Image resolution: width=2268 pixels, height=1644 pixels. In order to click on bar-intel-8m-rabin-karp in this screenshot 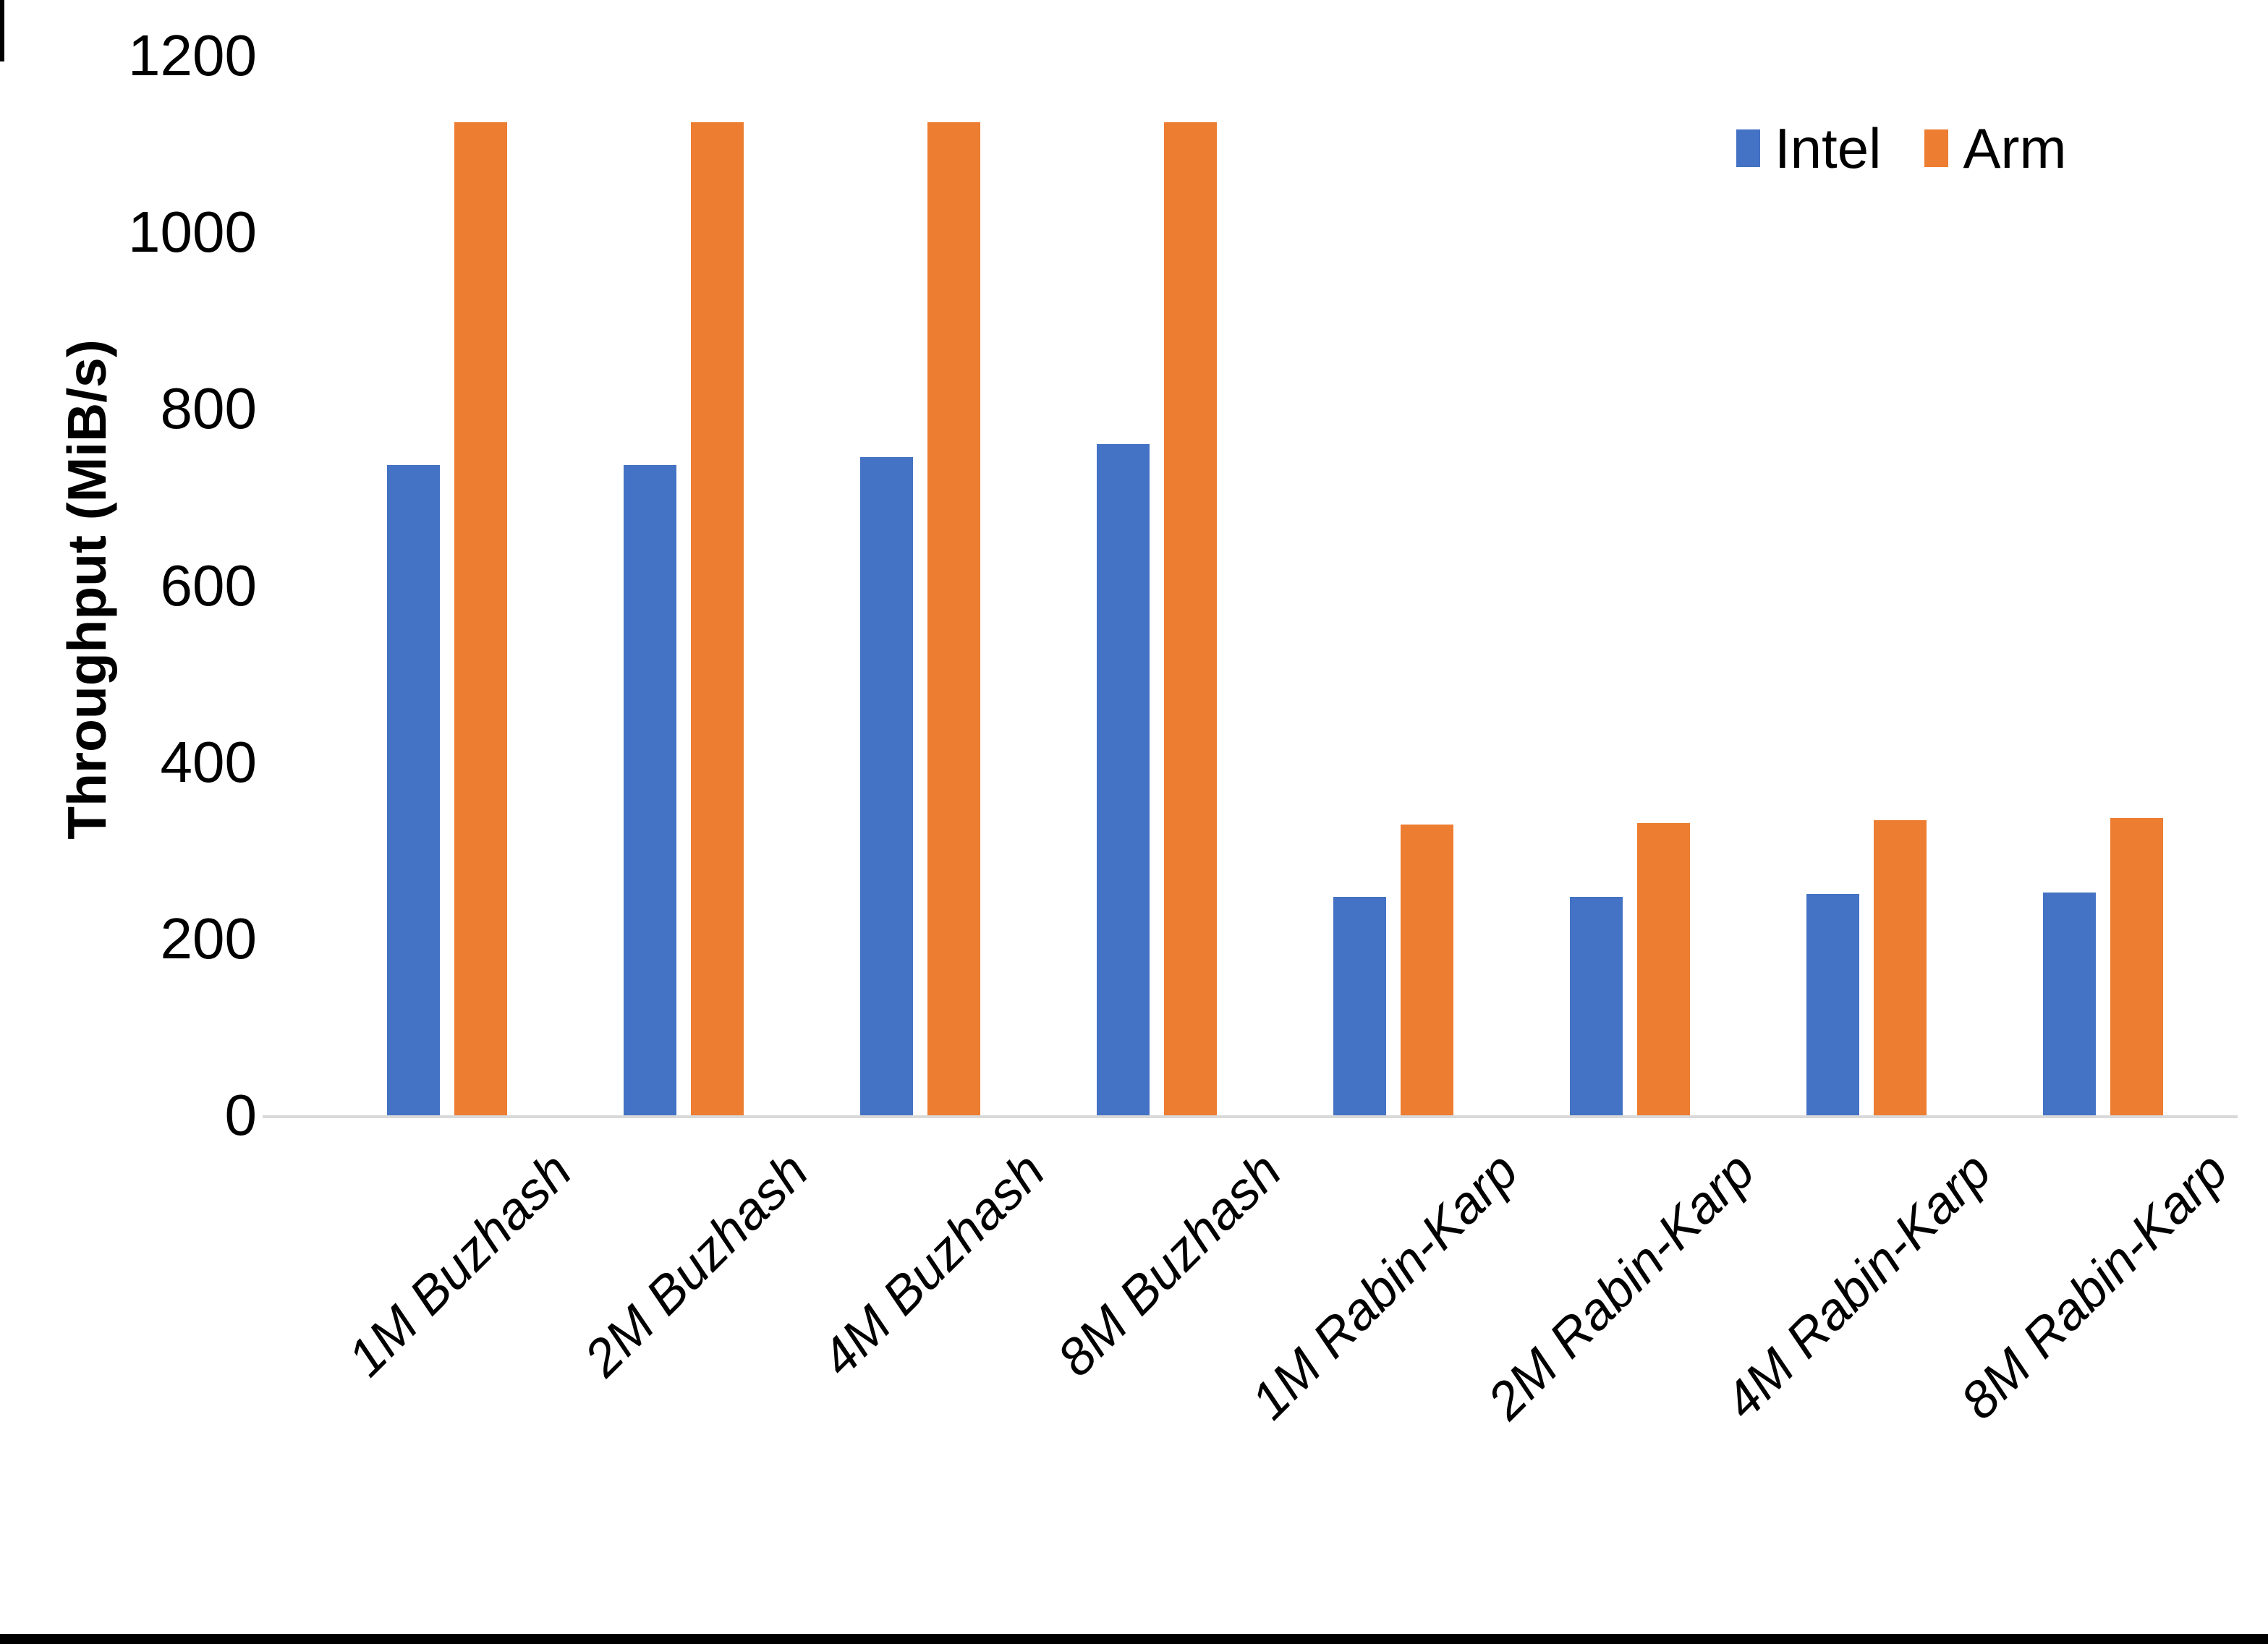, I will do `click(2069, 1004)`.